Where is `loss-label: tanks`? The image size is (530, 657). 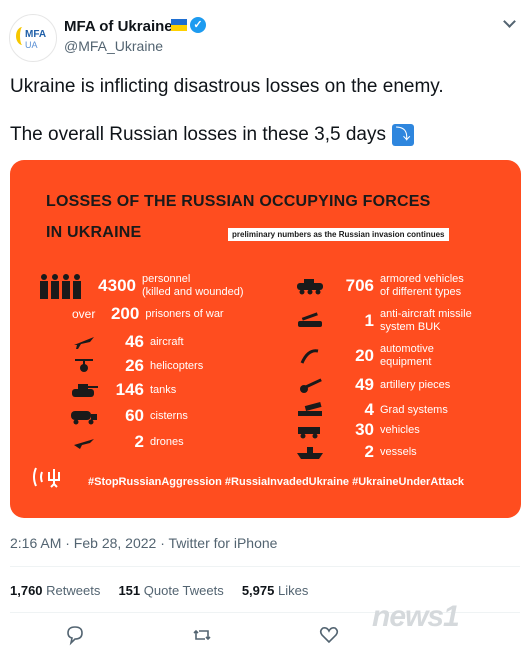
loss-label: tanks is located at coordinates (163, 389).